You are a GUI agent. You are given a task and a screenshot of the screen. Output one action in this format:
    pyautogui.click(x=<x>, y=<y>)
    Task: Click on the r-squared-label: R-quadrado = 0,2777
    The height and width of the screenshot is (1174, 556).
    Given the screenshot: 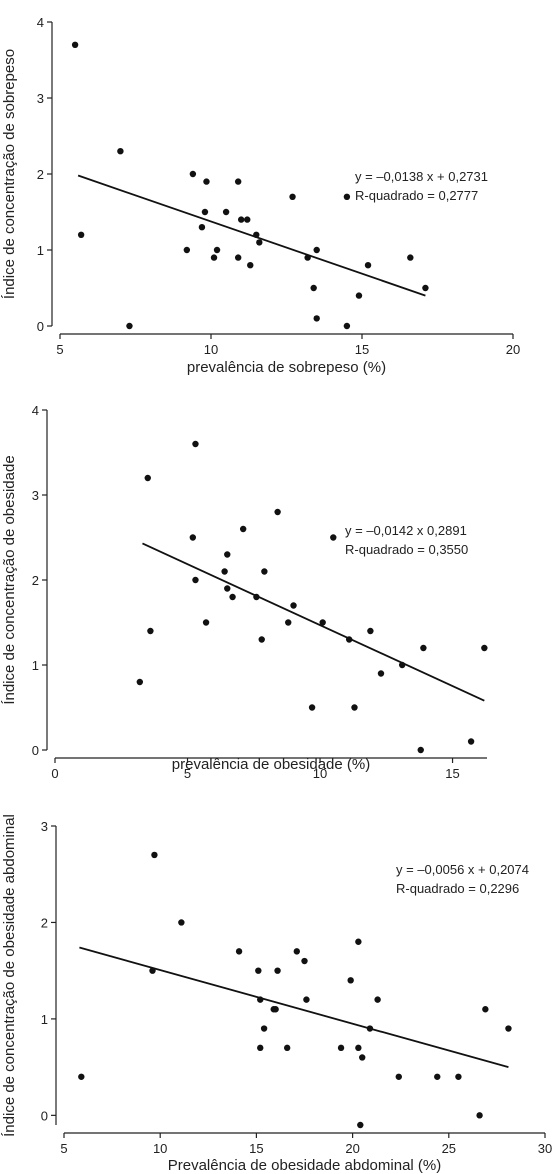 What is the action you would take?
    pyautogui.click(x=416, y=195)
    